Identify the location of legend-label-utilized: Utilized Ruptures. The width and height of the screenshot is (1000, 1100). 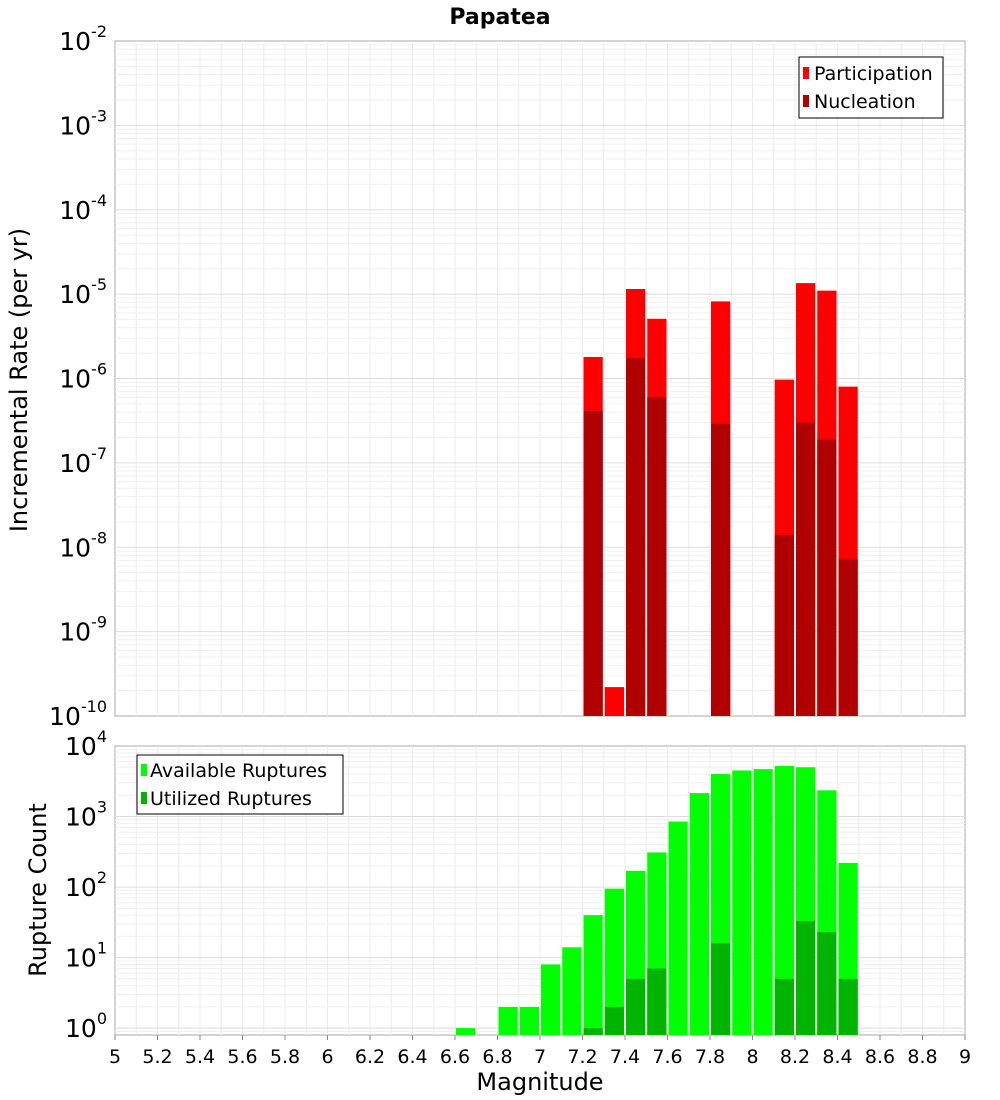
(231, 799).